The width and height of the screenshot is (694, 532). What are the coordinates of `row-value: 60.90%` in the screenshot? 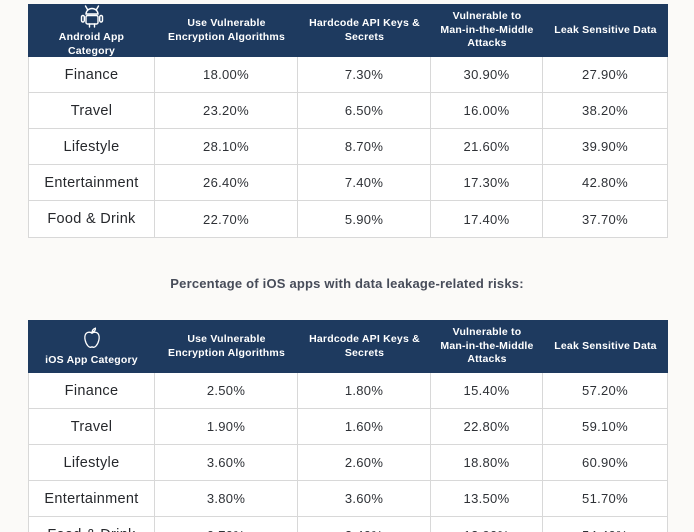 It's located at (605, 462).